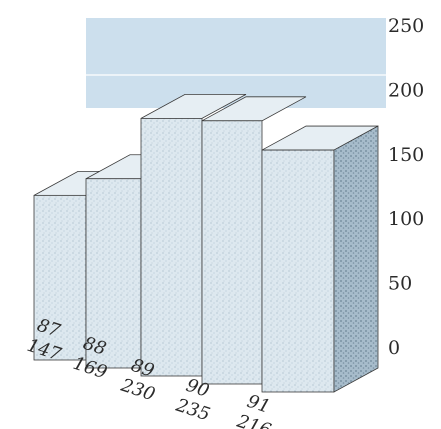 The height and width of the screenshot is (429, 441). What do you see at coordinates (356, 259) in the screenshot?
I see `bar-side-face` at bounding box center [356, 259].